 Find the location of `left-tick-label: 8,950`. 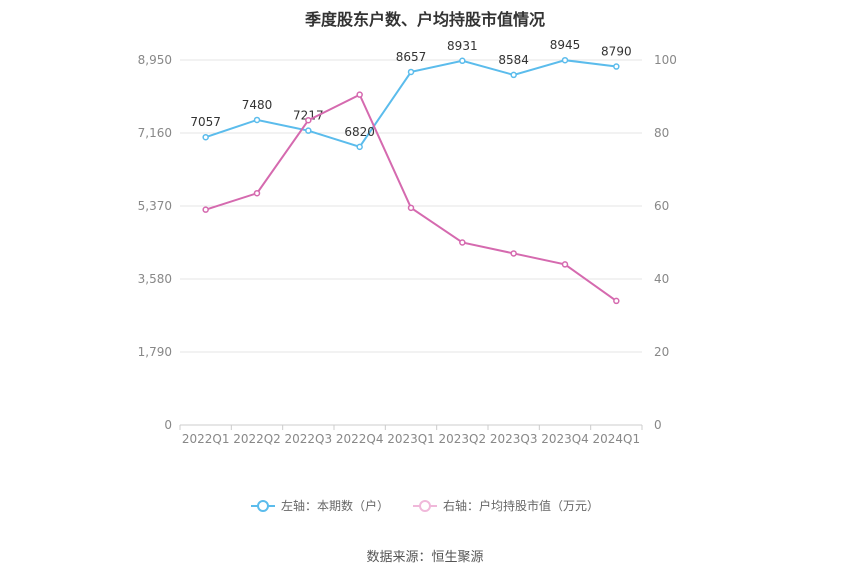

left-tick-label: 8,950 is located at coordinates (155, 60).